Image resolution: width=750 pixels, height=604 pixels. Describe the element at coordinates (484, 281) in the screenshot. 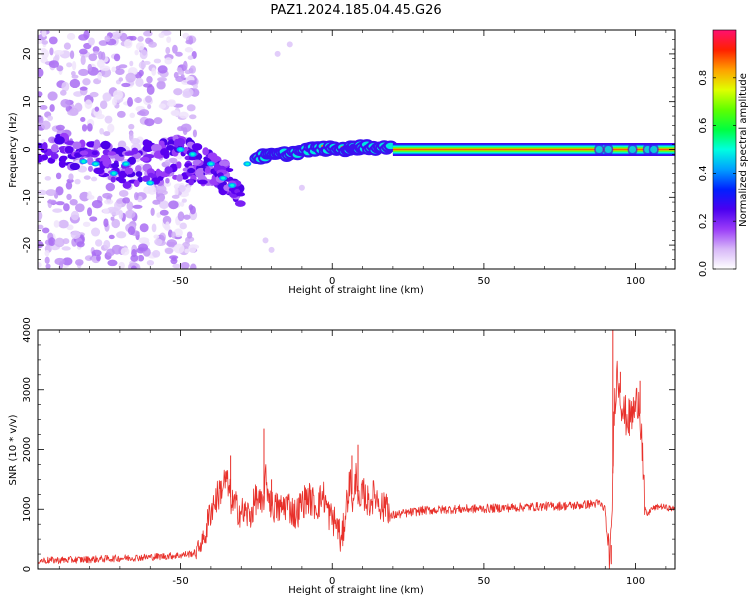

I see `x-tick-label: 50` at that location.